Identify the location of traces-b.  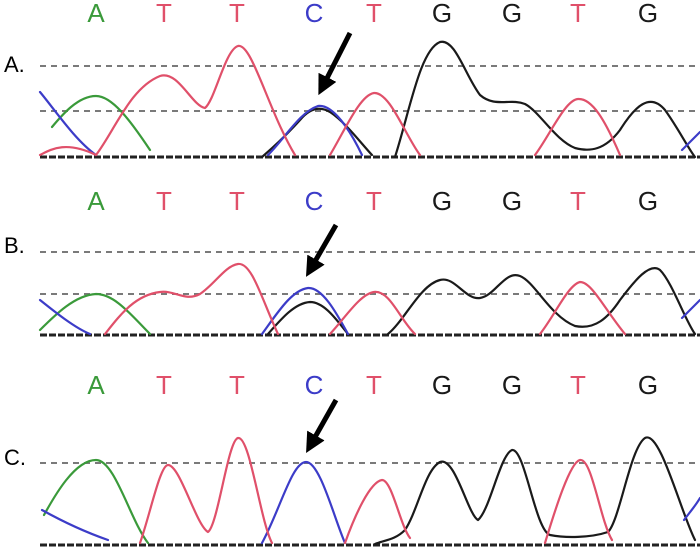
(369, 299).